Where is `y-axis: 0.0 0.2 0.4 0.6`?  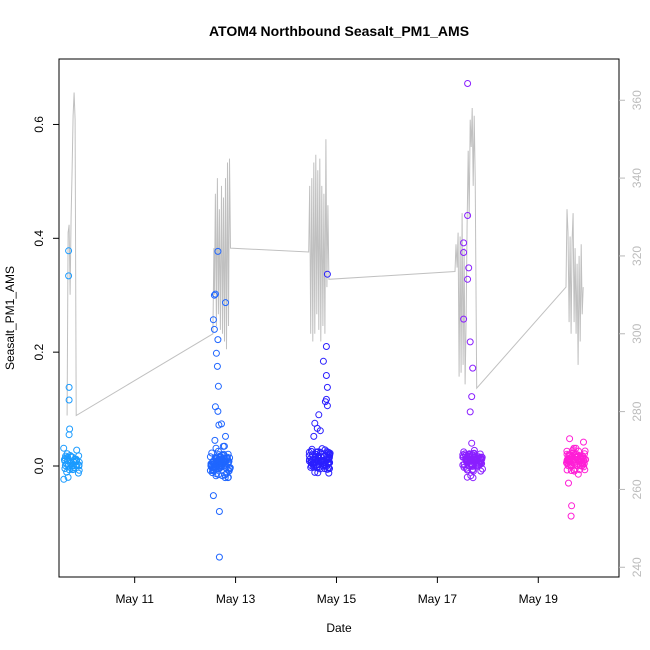 y-axis: 0.0 0.2 0.4 0.6 is located at coordinates (45, 295).